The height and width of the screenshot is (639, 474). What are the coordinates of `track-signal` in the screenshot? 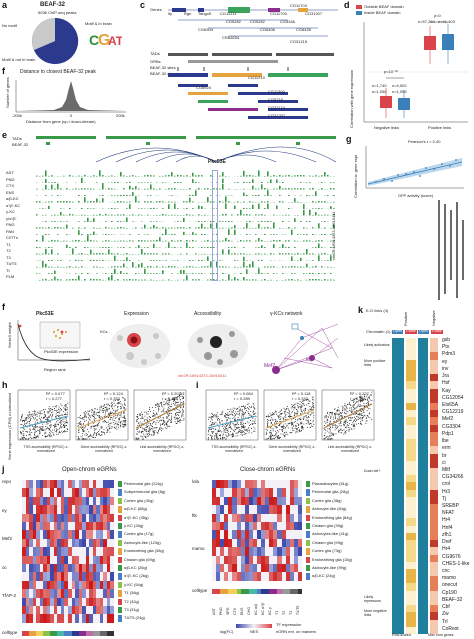 It's located at (185, 251).